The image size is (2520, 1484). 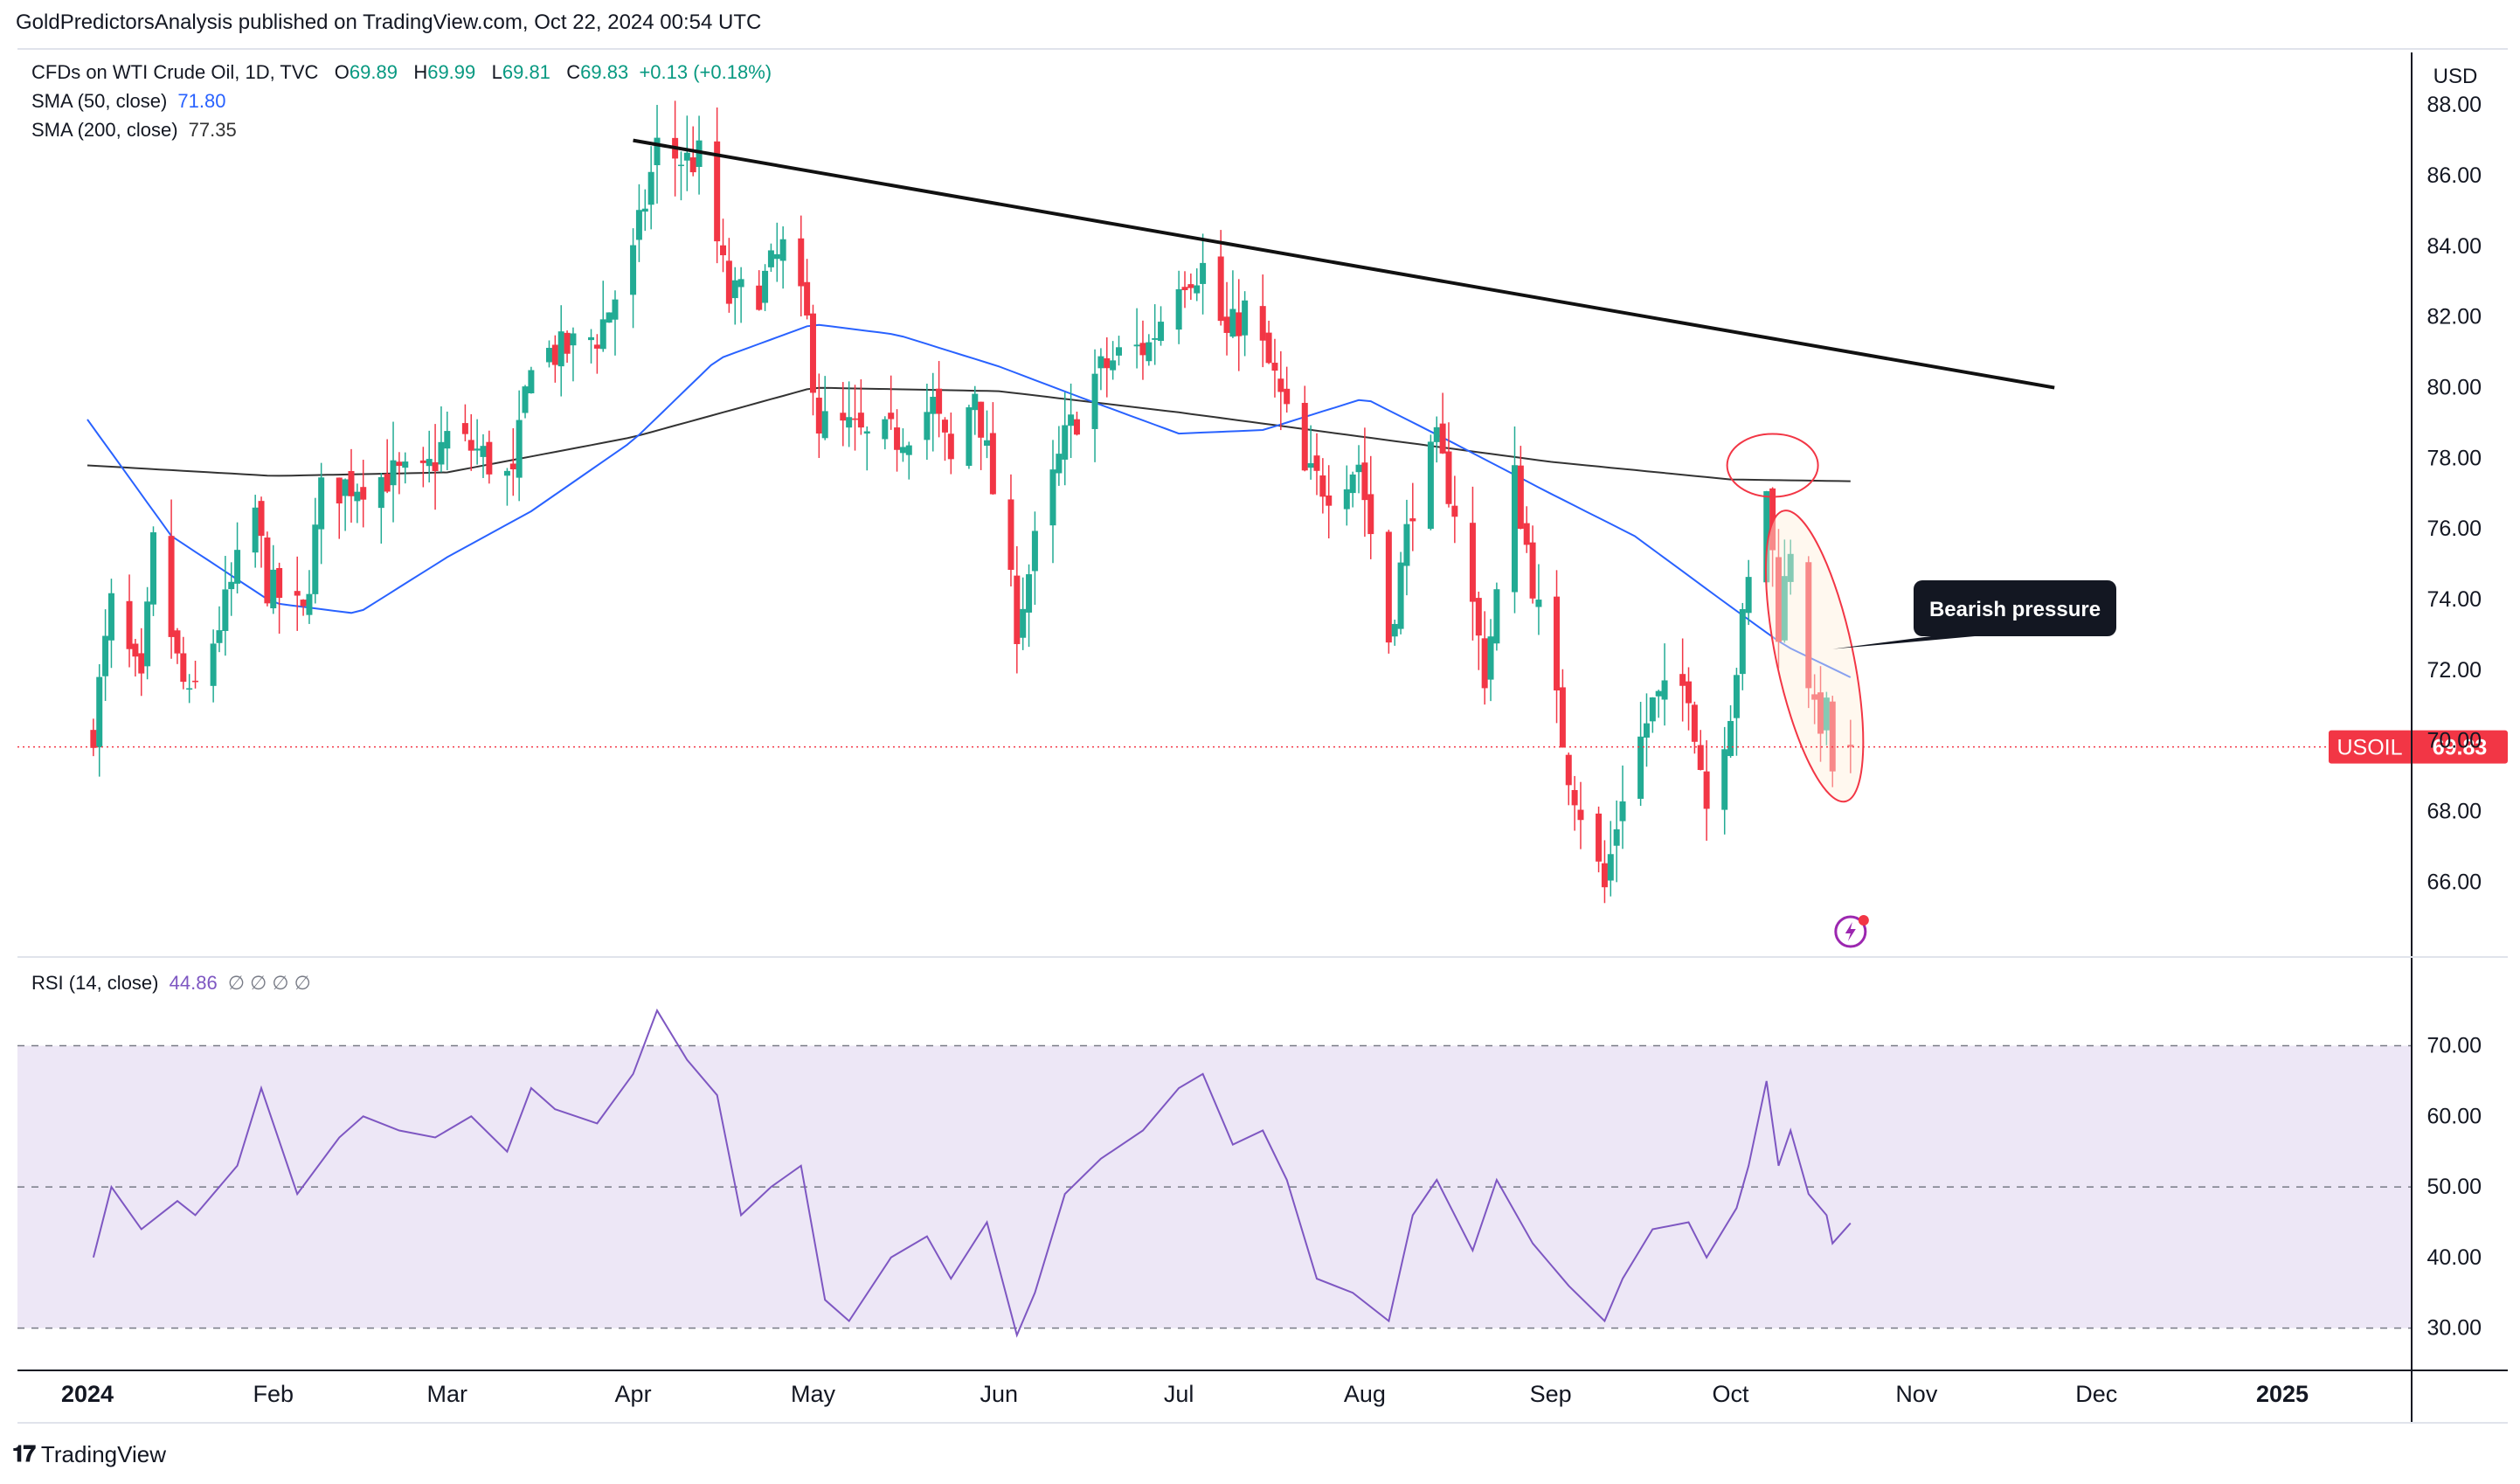 What do you see at coordinates (99, 101) in the screenshot?
I see `sma50-label: SMA (50, close)` at bounding box center [99, 101].